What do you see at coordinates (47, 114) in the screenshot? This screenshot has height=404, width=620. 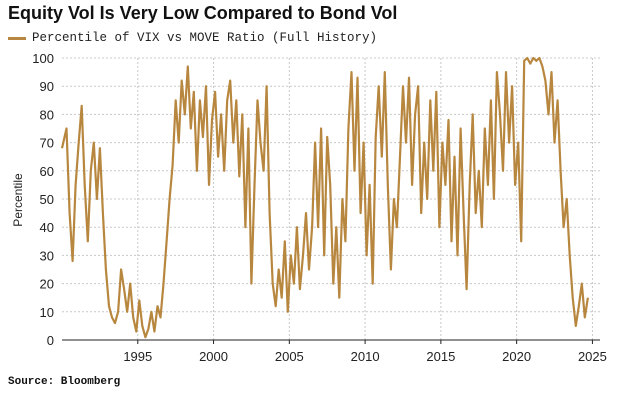 I see `y-tick-label: 80` at bounding box center [47, 114].